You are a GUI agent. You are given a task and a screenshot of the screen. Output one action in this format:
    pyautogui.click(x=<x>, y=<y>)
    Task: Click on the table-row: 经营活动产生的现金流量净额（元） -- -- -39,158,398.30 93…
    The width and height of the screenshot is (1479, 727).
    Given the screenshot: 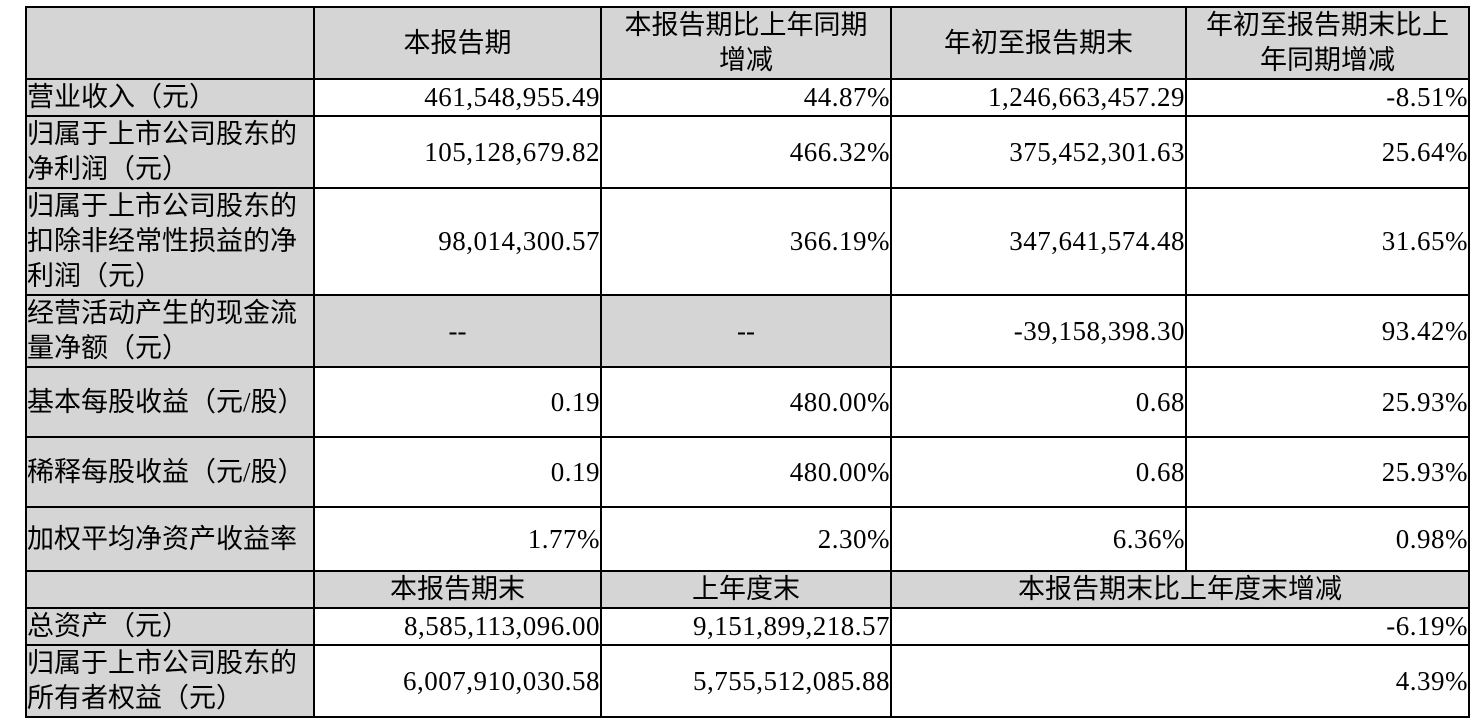 What is the action you would take?
    pyautogui.click(x=747, y=331)
    